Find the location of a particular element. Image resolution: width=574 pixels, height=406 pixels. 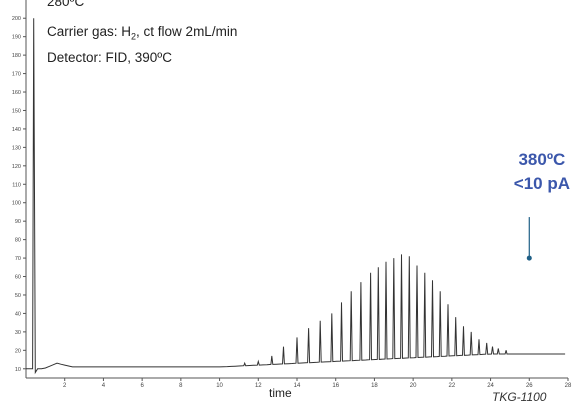

header-line-1: 280ºC is located at coordinates (66, 4).